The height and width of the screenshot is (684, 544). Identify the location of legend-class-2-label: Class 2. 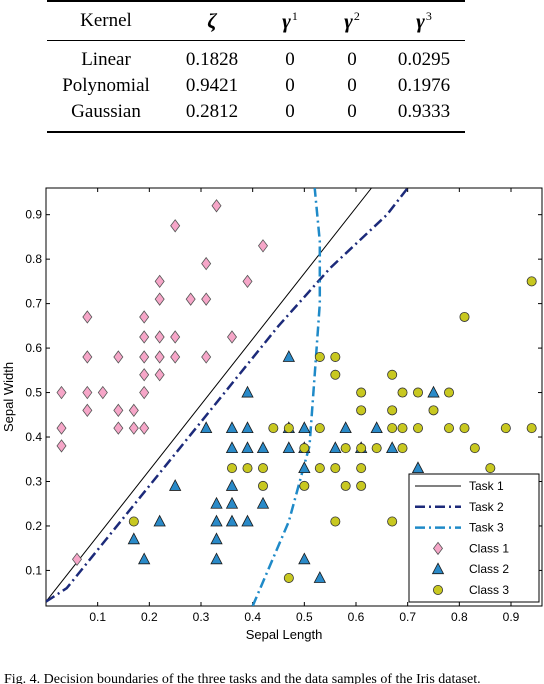
(489, 569).